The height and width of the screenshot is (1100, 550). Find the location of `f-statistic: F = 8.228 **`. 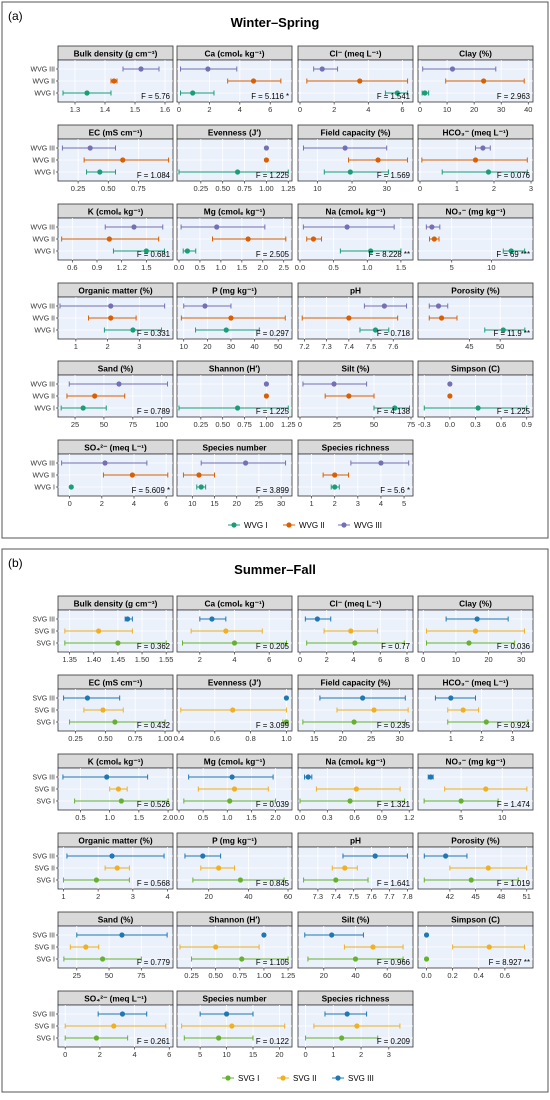

f-statistic: F = 8.228 ** is located at coordinates (389, 254).